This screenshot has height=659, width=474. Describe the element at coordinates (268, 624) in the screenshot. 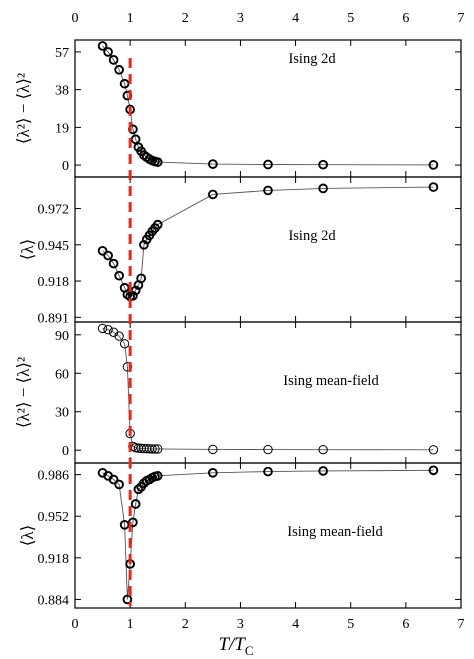

I see `bottom-x-axis: 0 1 2 3 4 5 6 7` at that location.